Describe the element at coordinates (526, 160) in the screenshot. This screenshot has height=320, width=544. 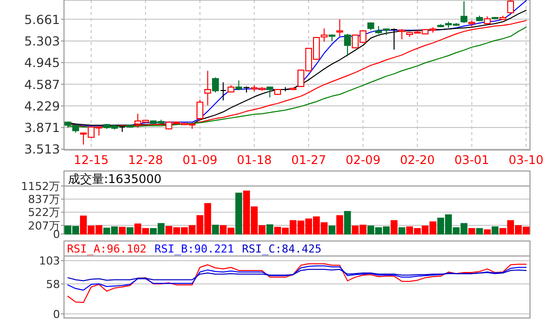
I see `x-tick-label: 03-10` at that location.